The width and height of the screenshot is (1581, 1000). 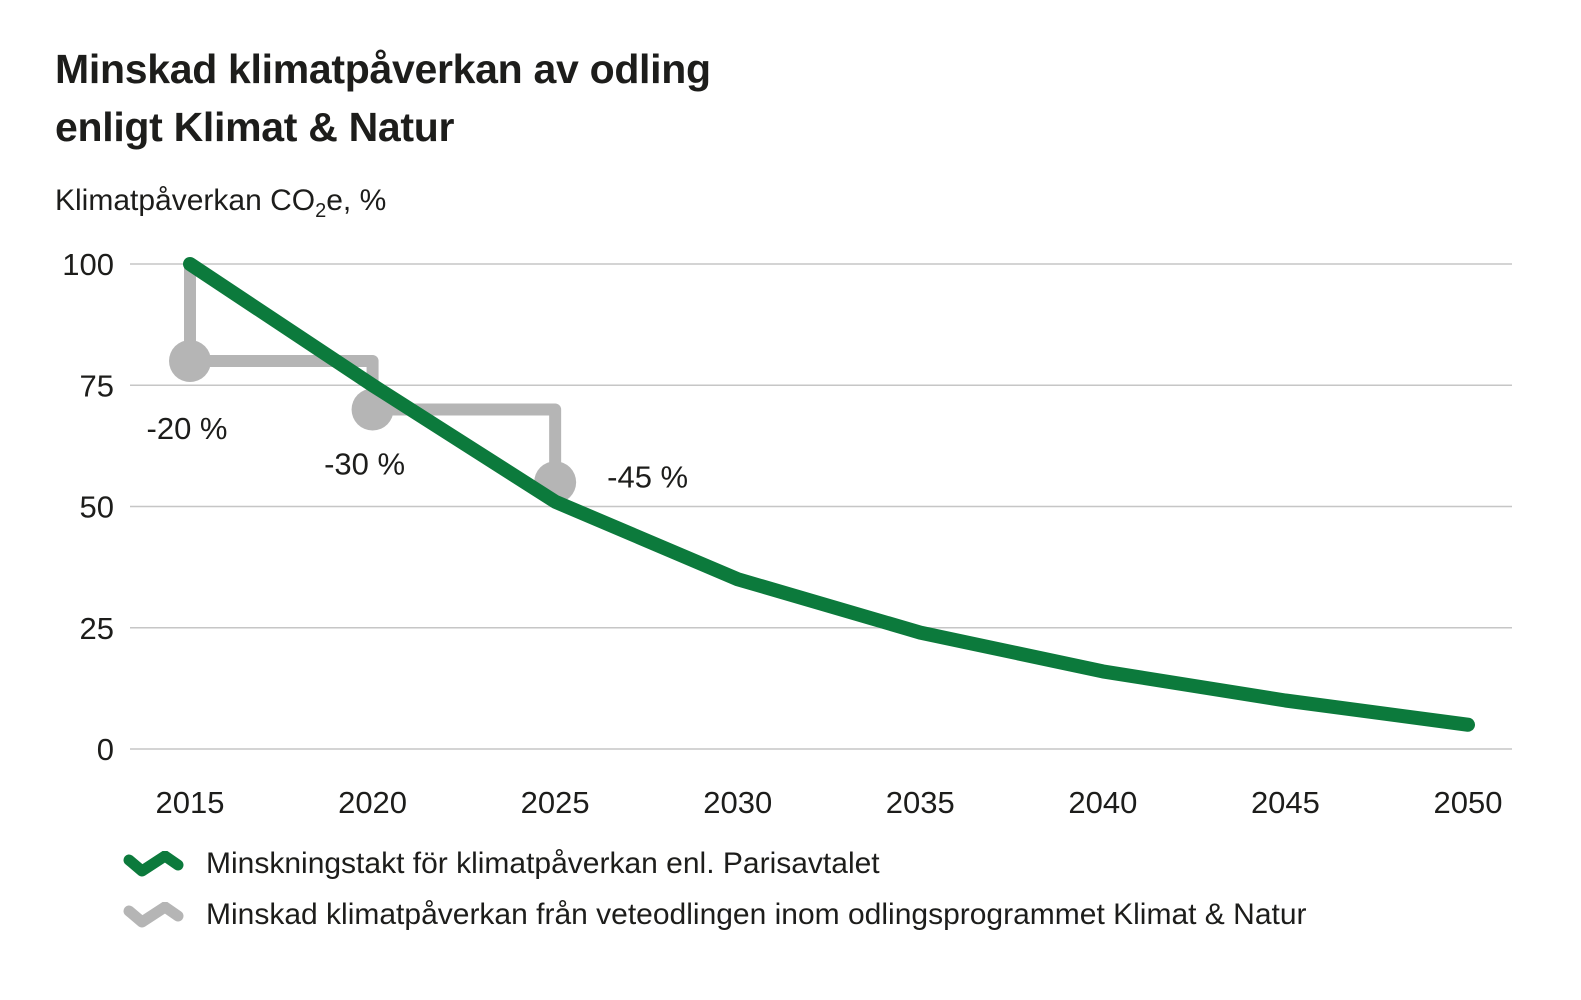 I want to click on y-axis-title: Klimatpåverkan CO2e, %, so click(x=221, y=203).